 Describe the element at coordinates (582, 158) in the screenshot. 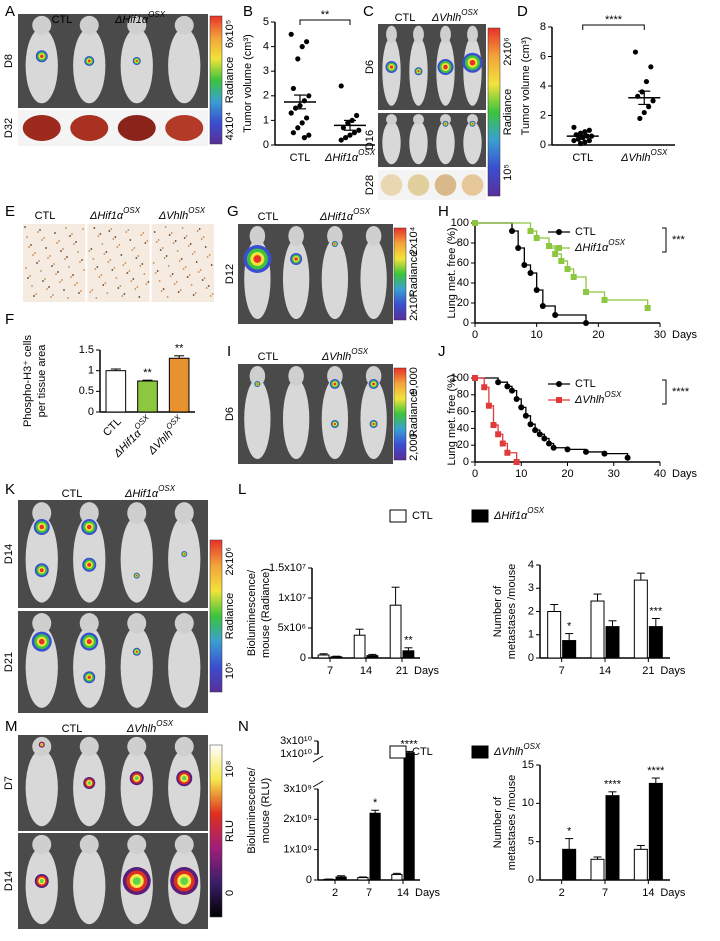

I see `x-tick-label: CTL` at that location.